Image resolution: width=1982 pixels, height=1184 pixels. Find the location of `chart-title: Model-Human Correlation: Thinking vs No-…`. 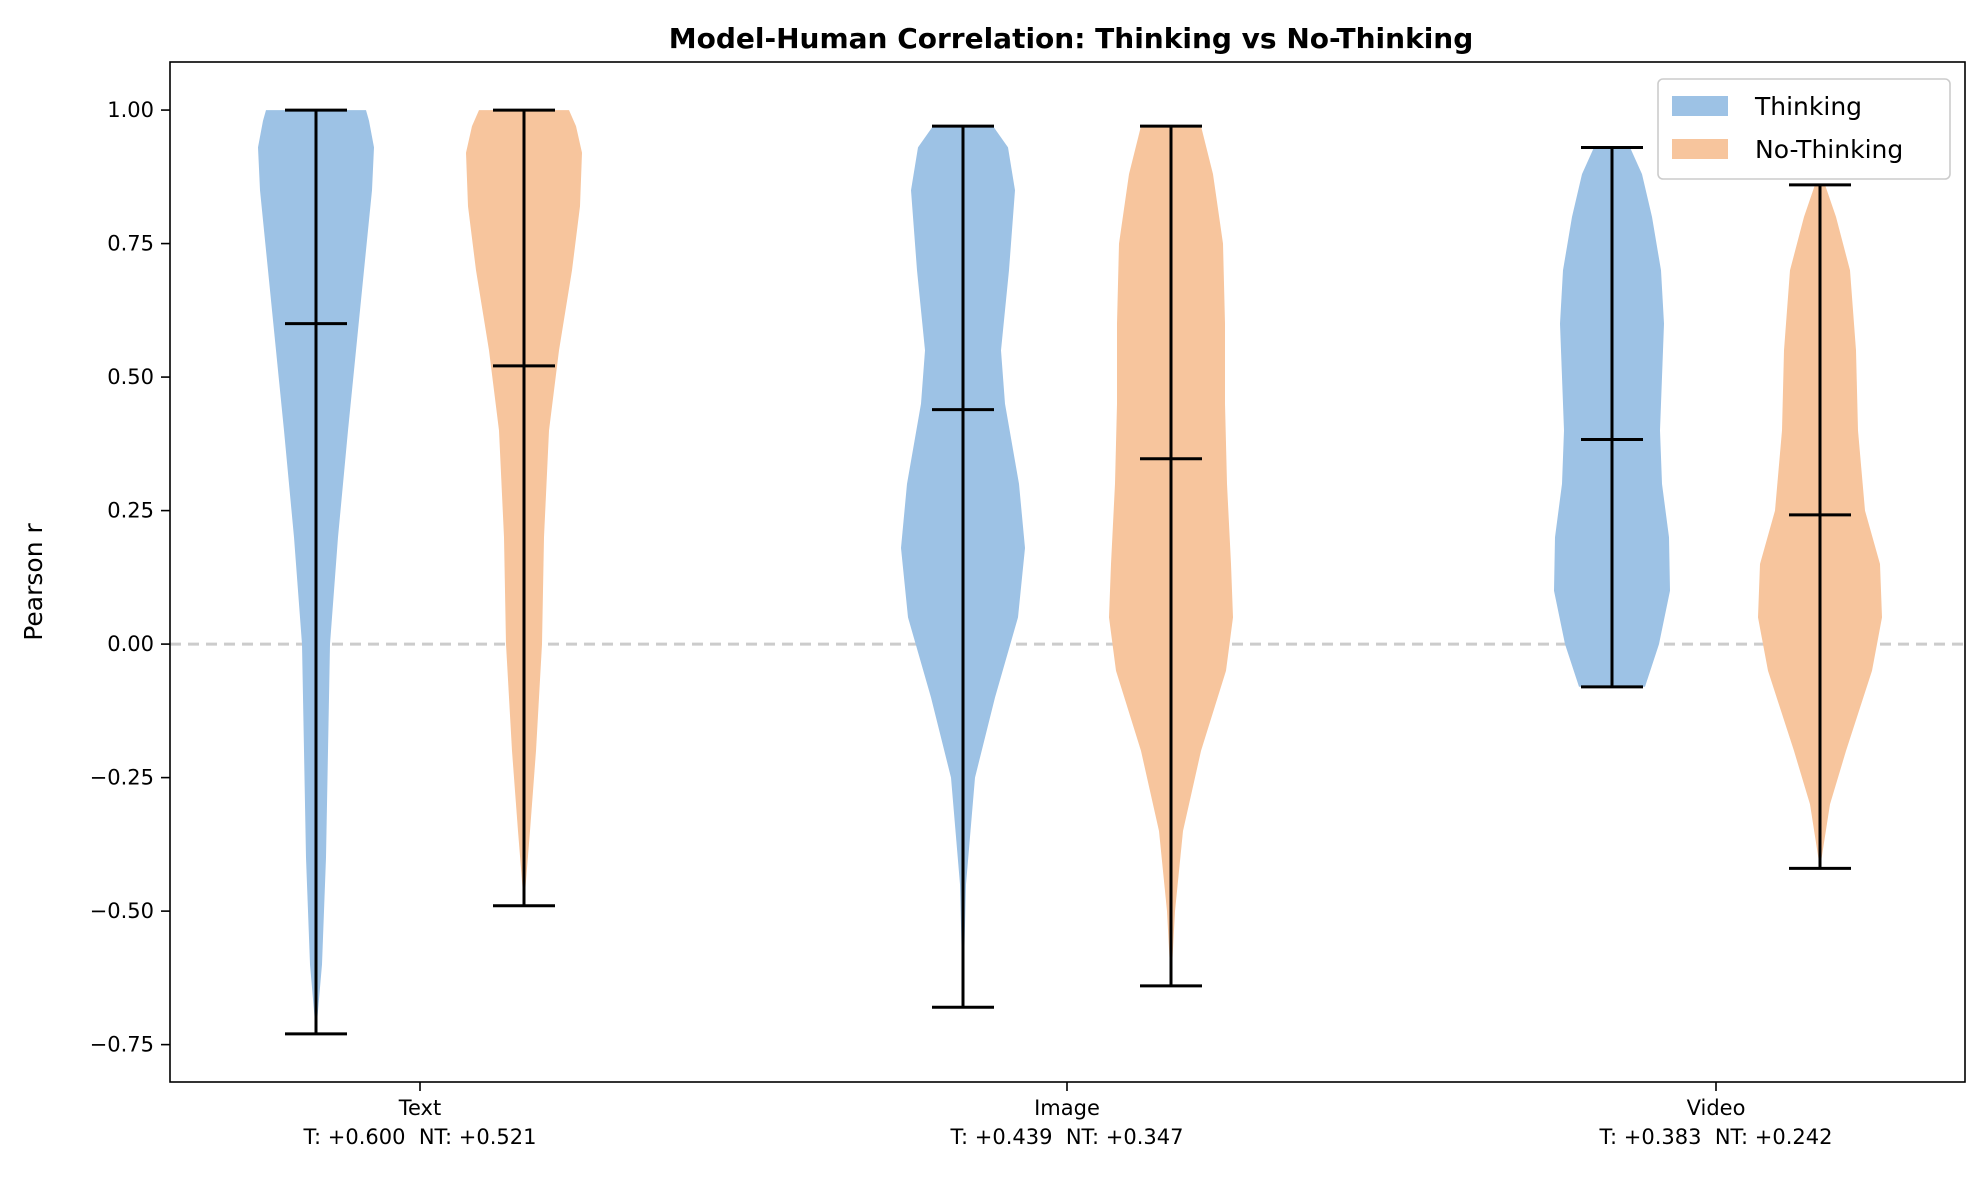

chart-title: Model-Human Correlation: Thinking vs No-… is located at coordinates (1071, 38).